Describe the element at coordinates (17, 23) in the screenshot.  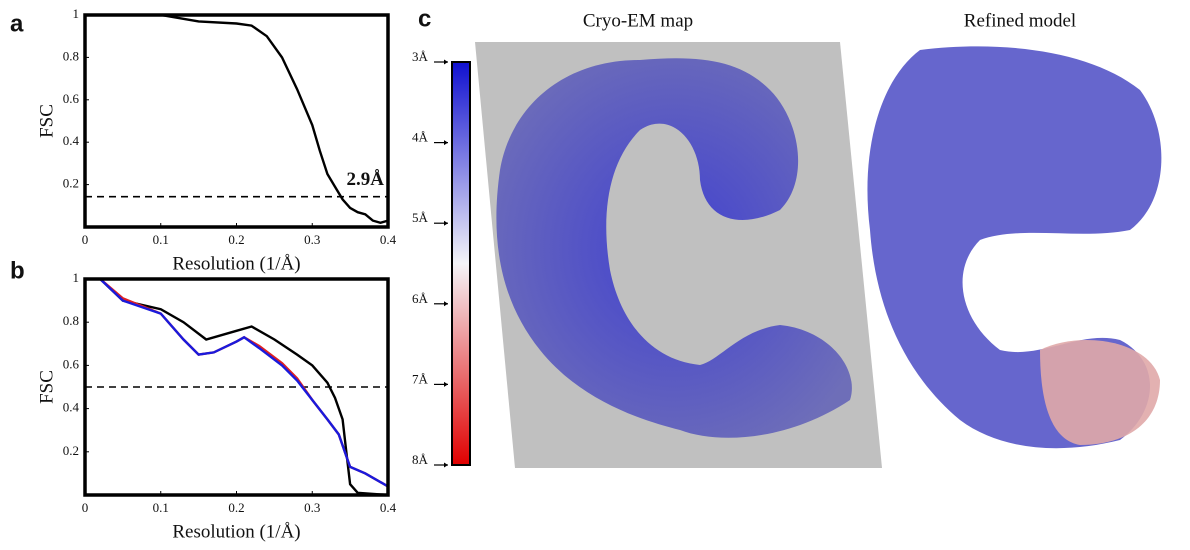
I see `panel-label: a` at that location.